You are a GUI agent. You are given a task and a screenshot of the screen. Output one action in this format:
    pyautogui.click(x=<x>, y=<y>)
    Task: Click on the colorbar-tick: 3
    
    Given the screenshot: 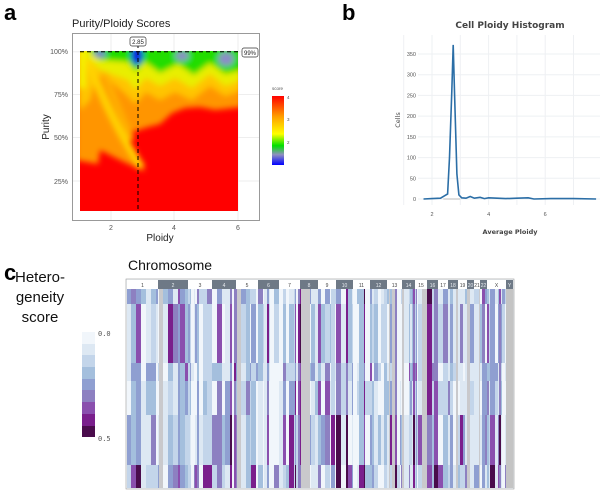 What is the action you would take?
    pyautogui.click(x=288, y=119)
    